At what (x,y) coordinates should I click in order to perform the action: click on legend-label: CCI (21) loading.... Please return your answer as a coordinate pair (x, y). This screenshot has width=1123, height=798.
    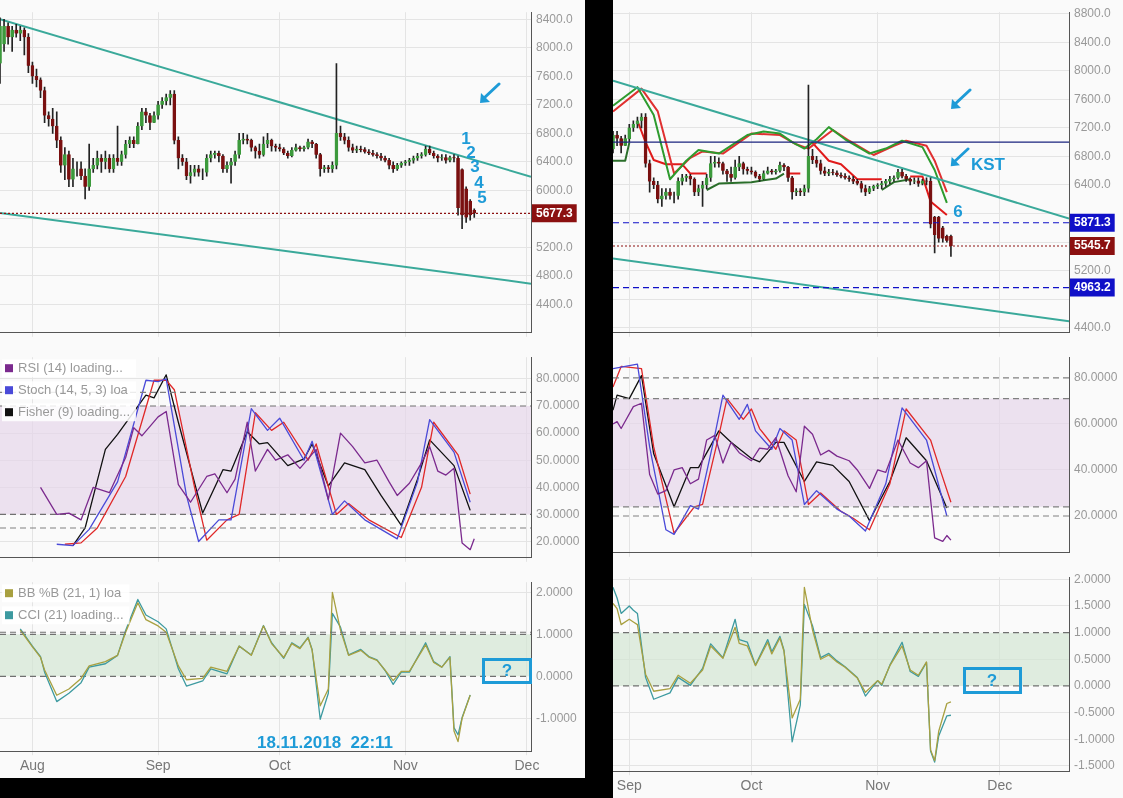
    Looking at the image, I should click on (71, 614).